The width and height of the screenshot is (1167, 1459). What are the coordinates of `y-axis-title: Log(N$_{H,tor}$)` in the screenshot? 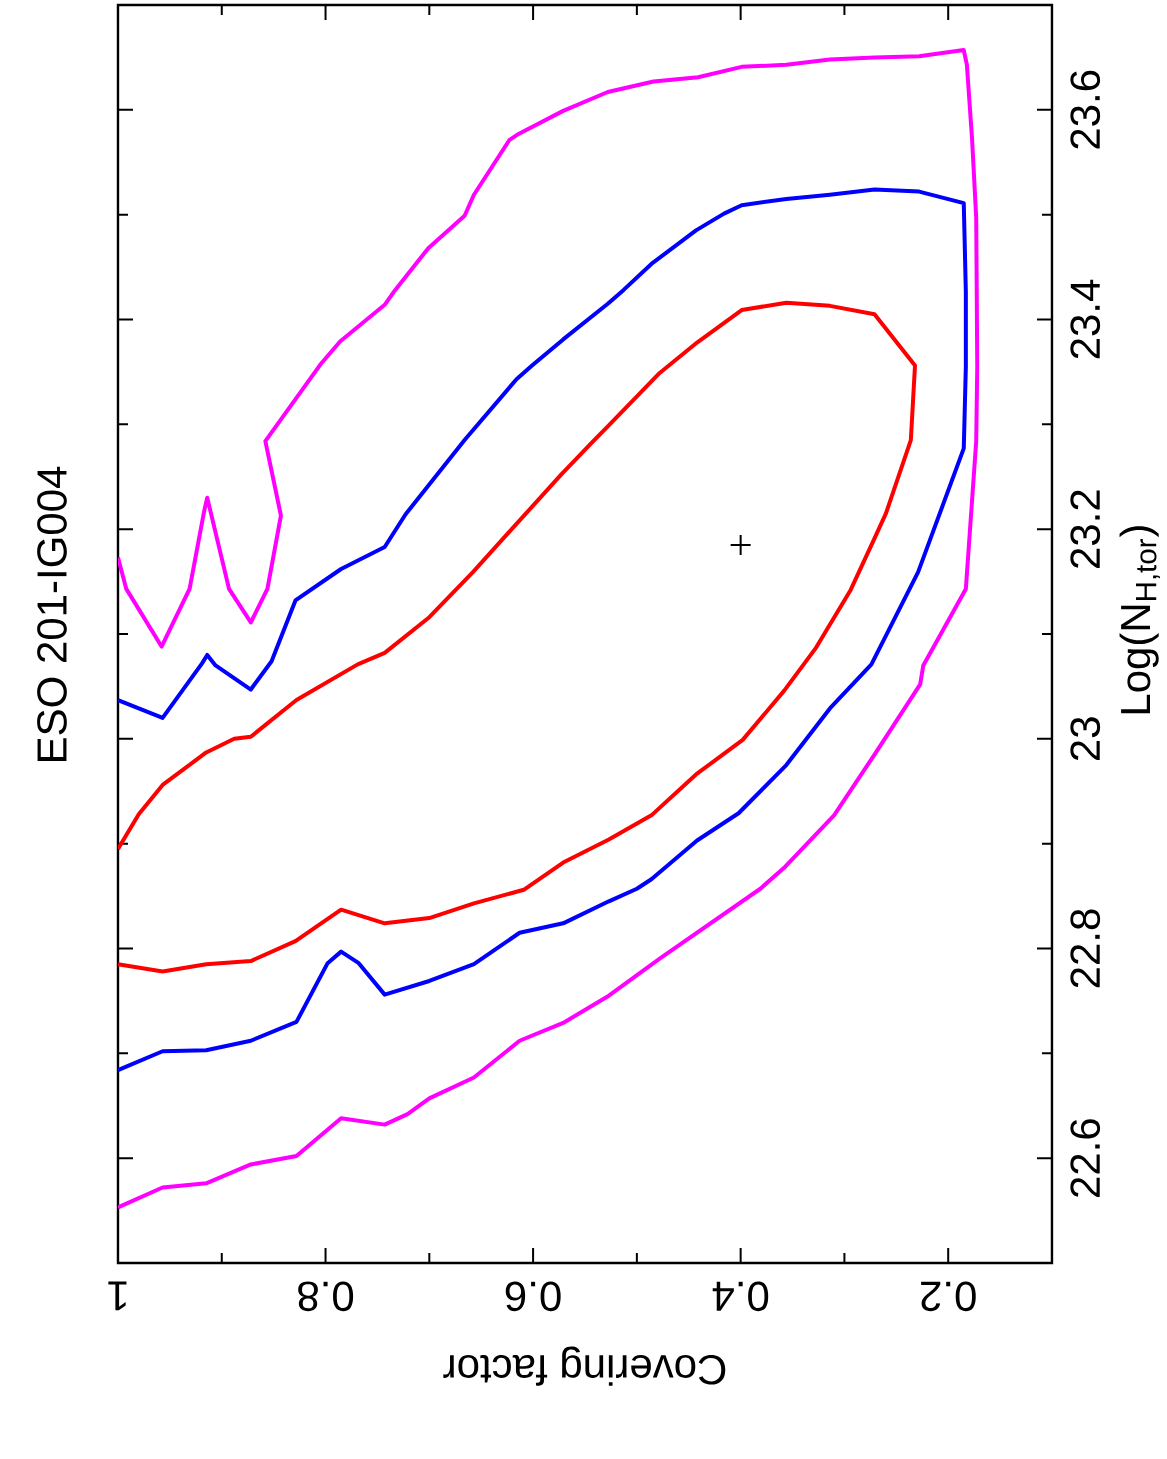 It's located at (1139, 620).